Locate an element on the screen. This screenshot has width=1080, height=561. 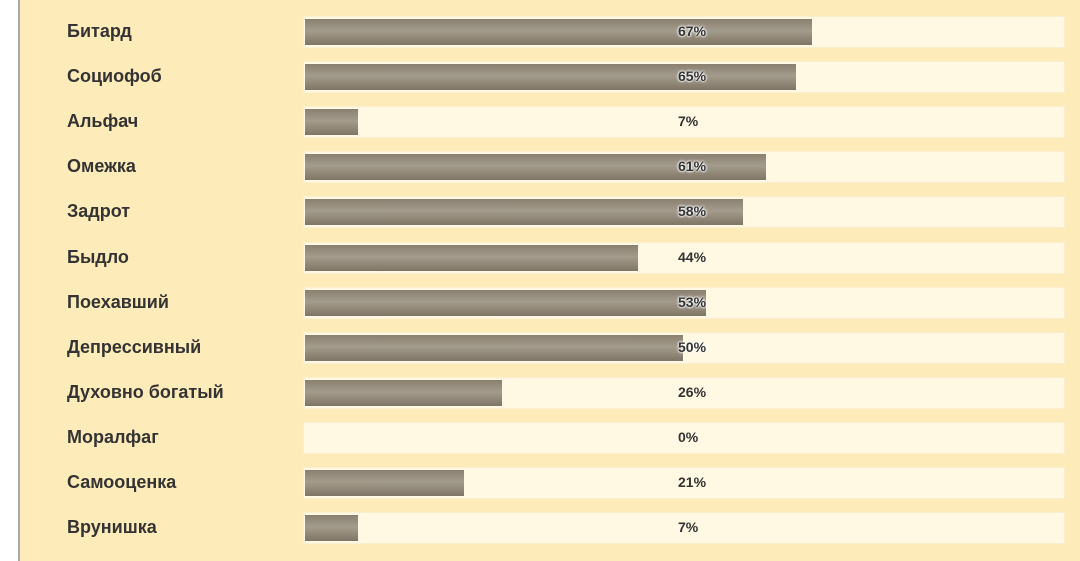
bar-track: 26% is located at coordinates (684, 392).